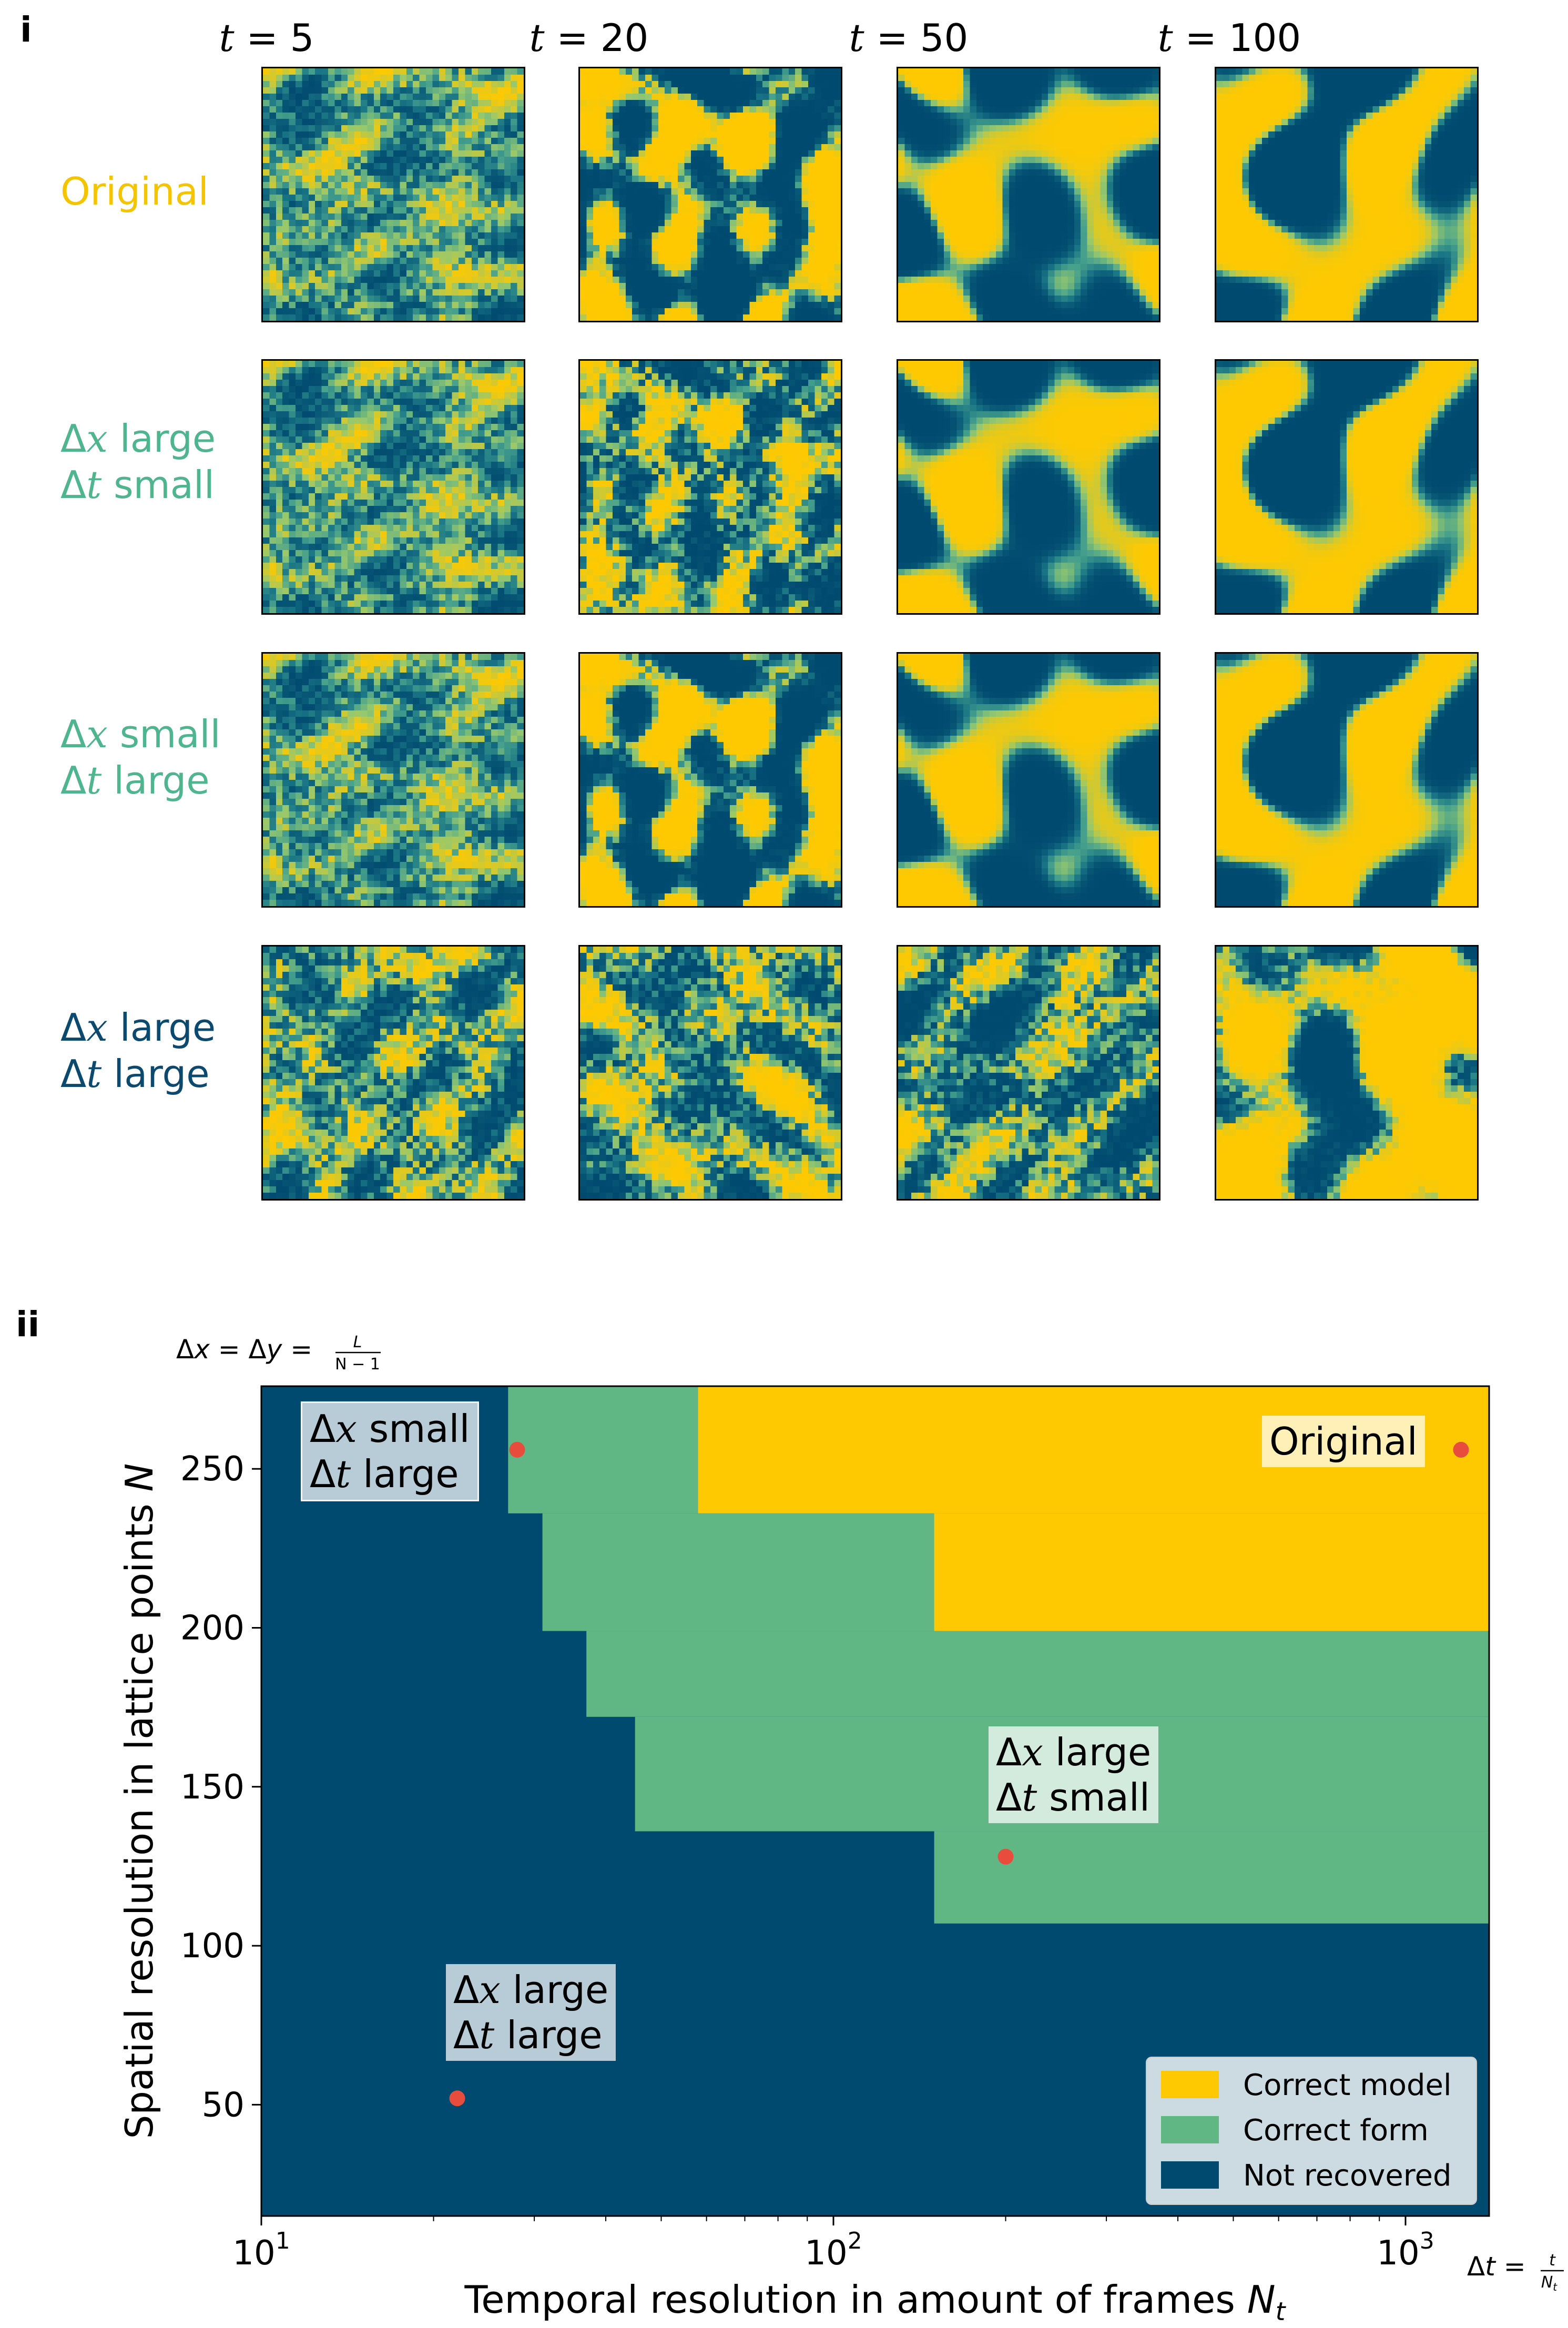  Describe the element at coordinates (138, 461) in the screenshot. I see `row-label-dx-large-dt-small: Δx large Δt small` at that location.